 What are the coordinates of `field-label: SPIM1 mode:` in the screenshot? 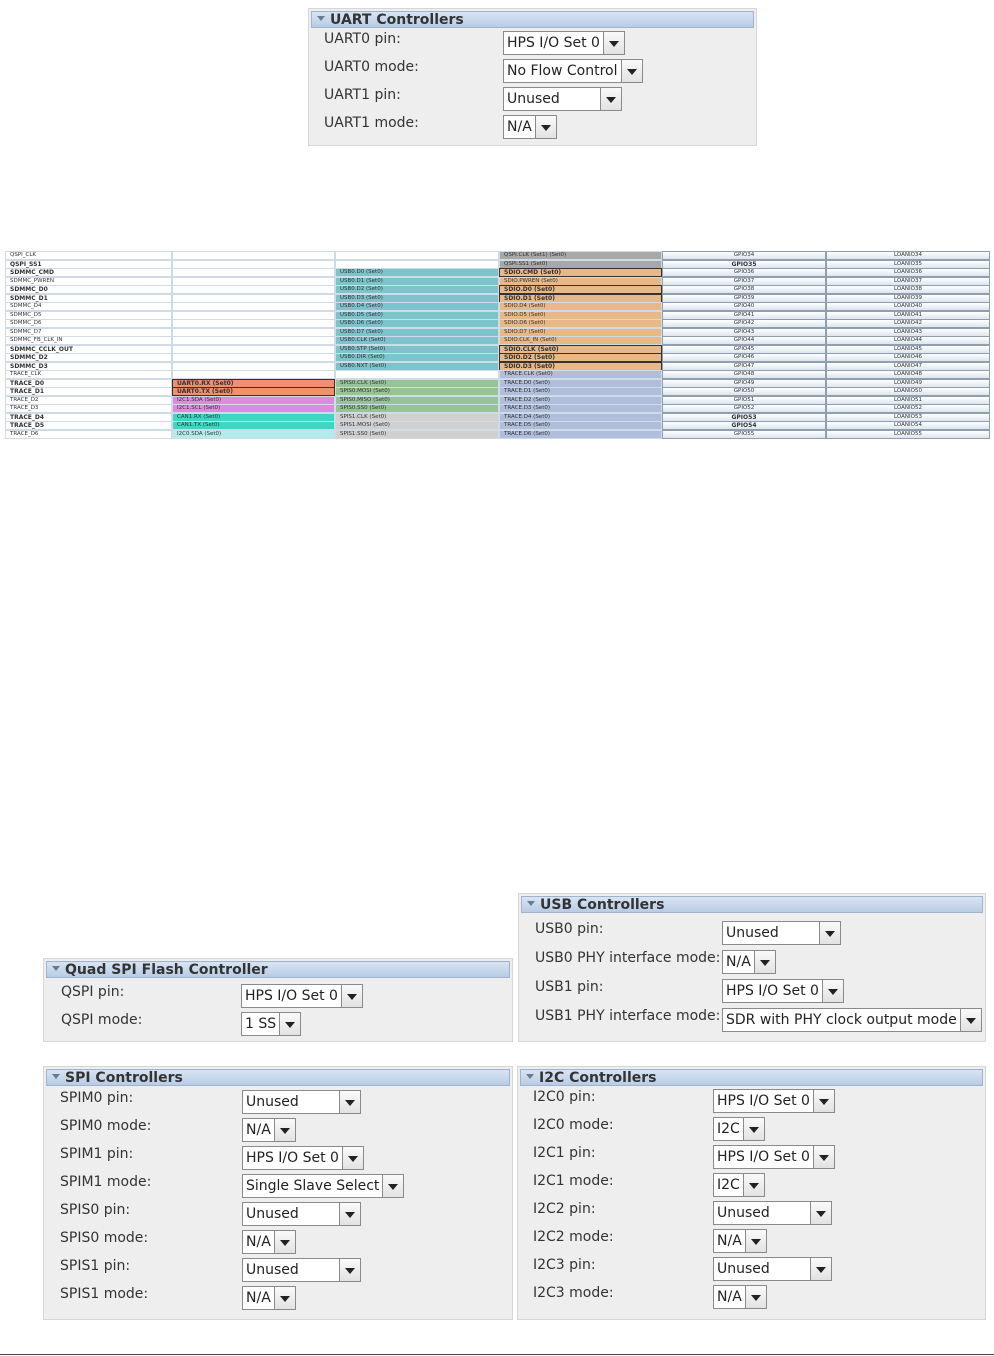 It's located at (106, 1182).